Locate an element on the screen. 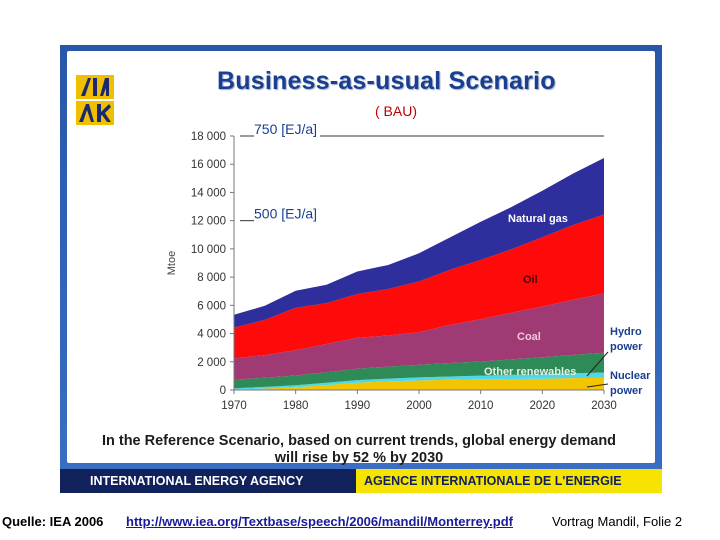 Image resolution: width=720 pixels, height=540 pixels. y-tick-label: 6 000 is located at coordinates (211, 306).